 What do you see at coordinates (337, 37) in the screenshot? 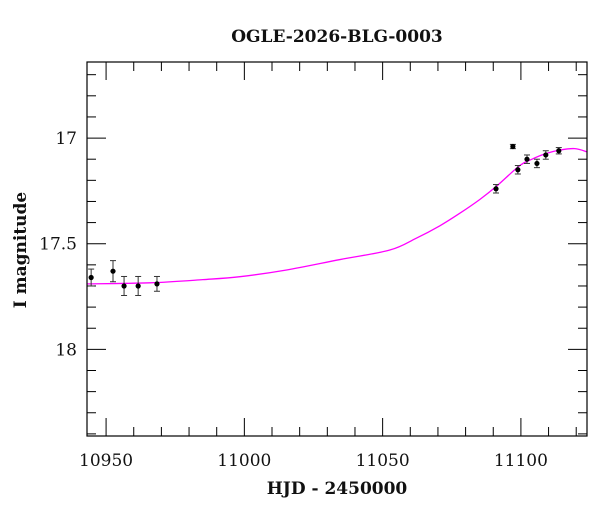
I see `chart-title: OGLE-2026-BLG-0003` at bounding box center [337, 37].